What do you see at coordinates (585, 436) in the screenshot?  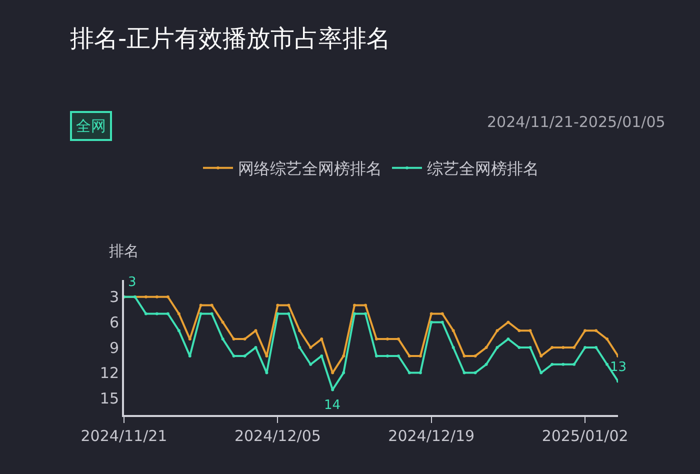 I see `x-tick-label: 2025/01/02` at bounding box center [585, 436].